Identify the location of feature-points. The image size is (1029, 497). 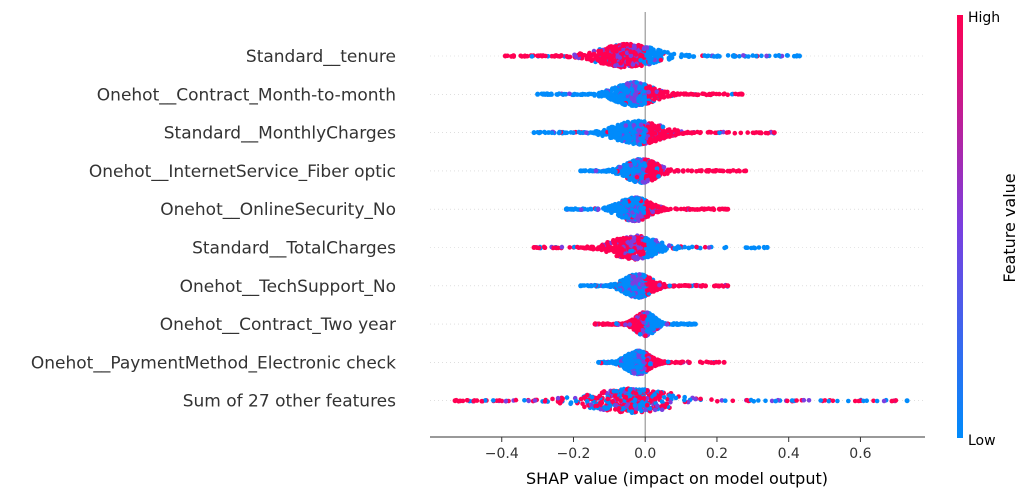
(645, 324).